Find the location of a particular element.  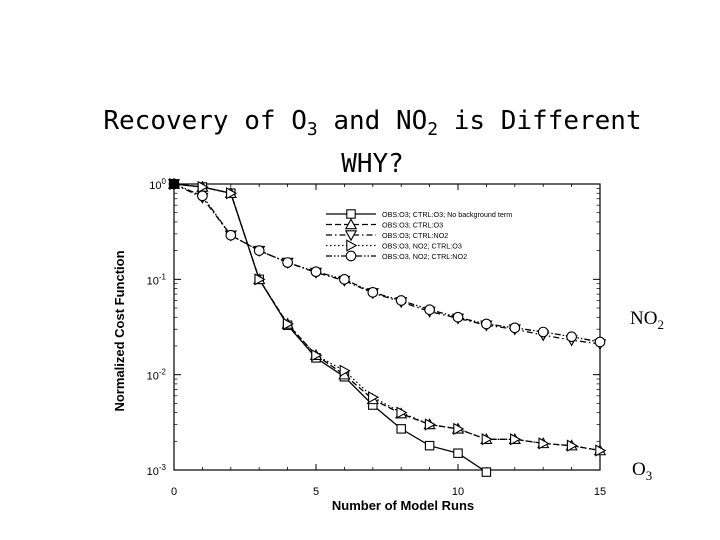

title-line-1: Recovery of O3 and NO2 is Different is located at coordinates (360, 125).